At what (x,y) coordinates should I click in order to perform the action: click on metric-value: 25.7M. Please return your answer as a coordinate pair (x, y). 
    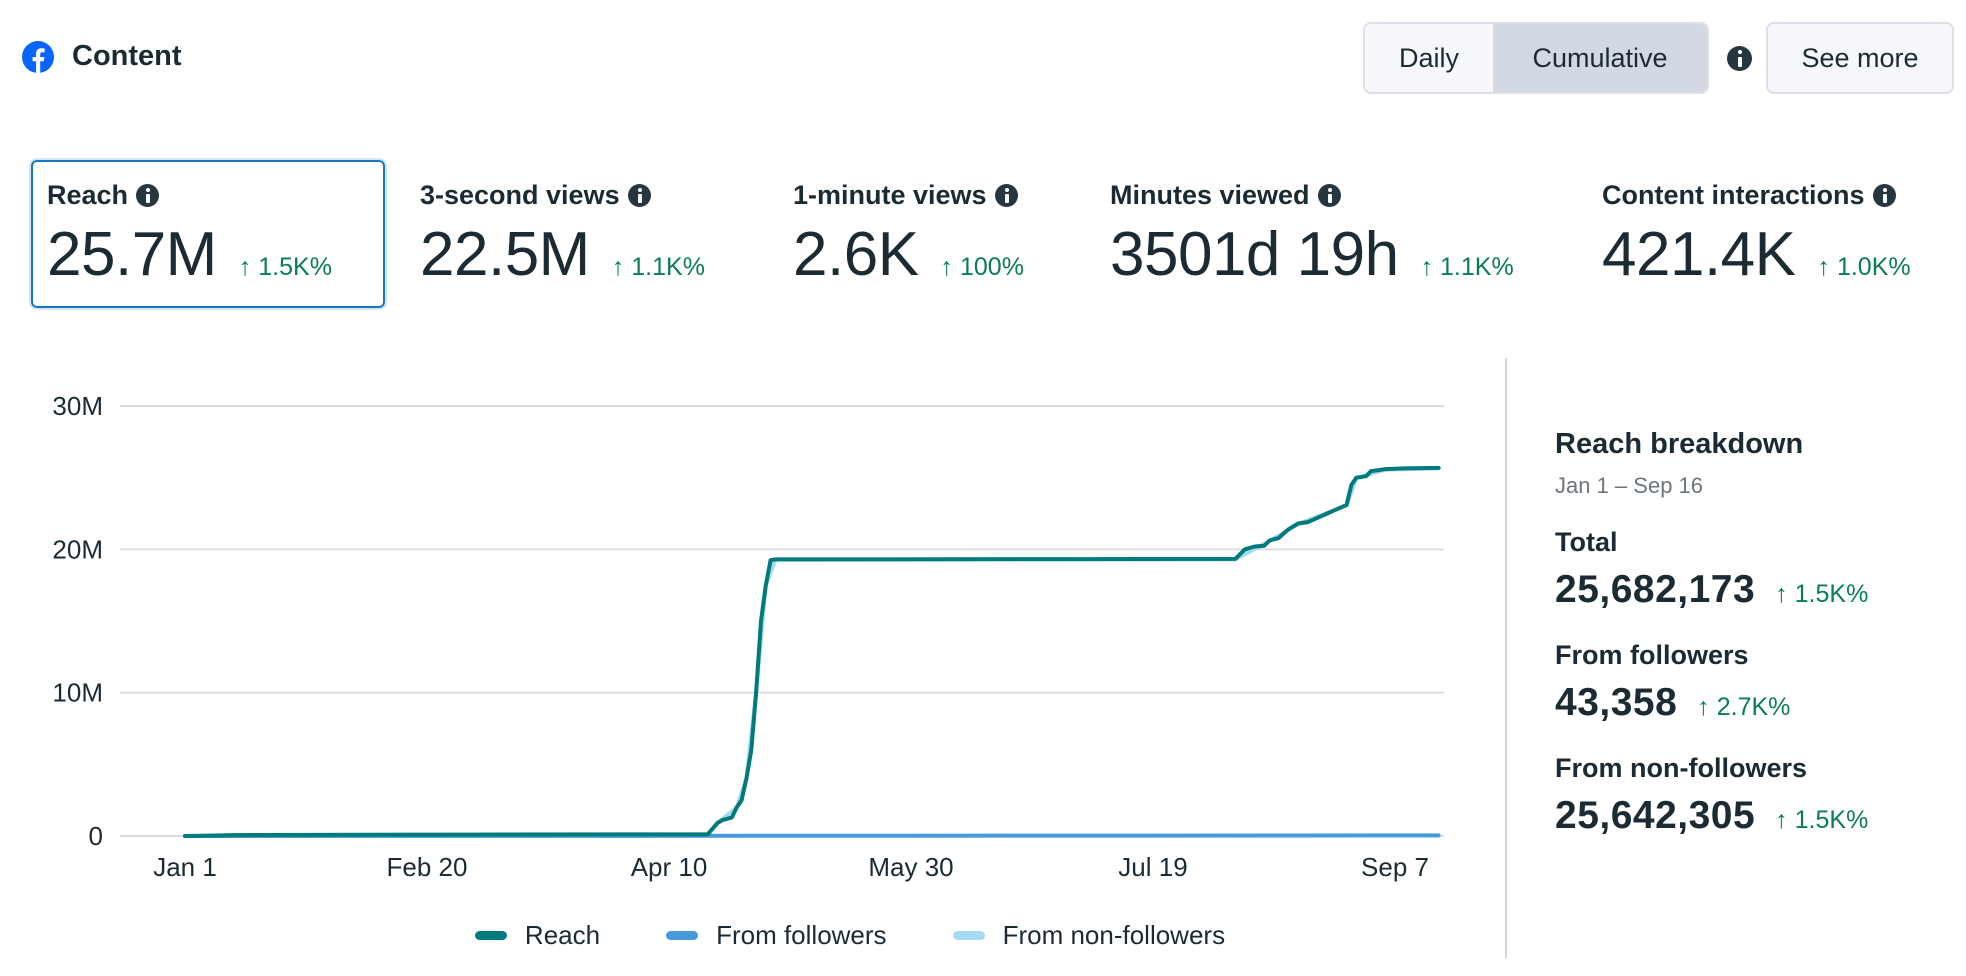
    Looking at the image, I should click on (132, 254).